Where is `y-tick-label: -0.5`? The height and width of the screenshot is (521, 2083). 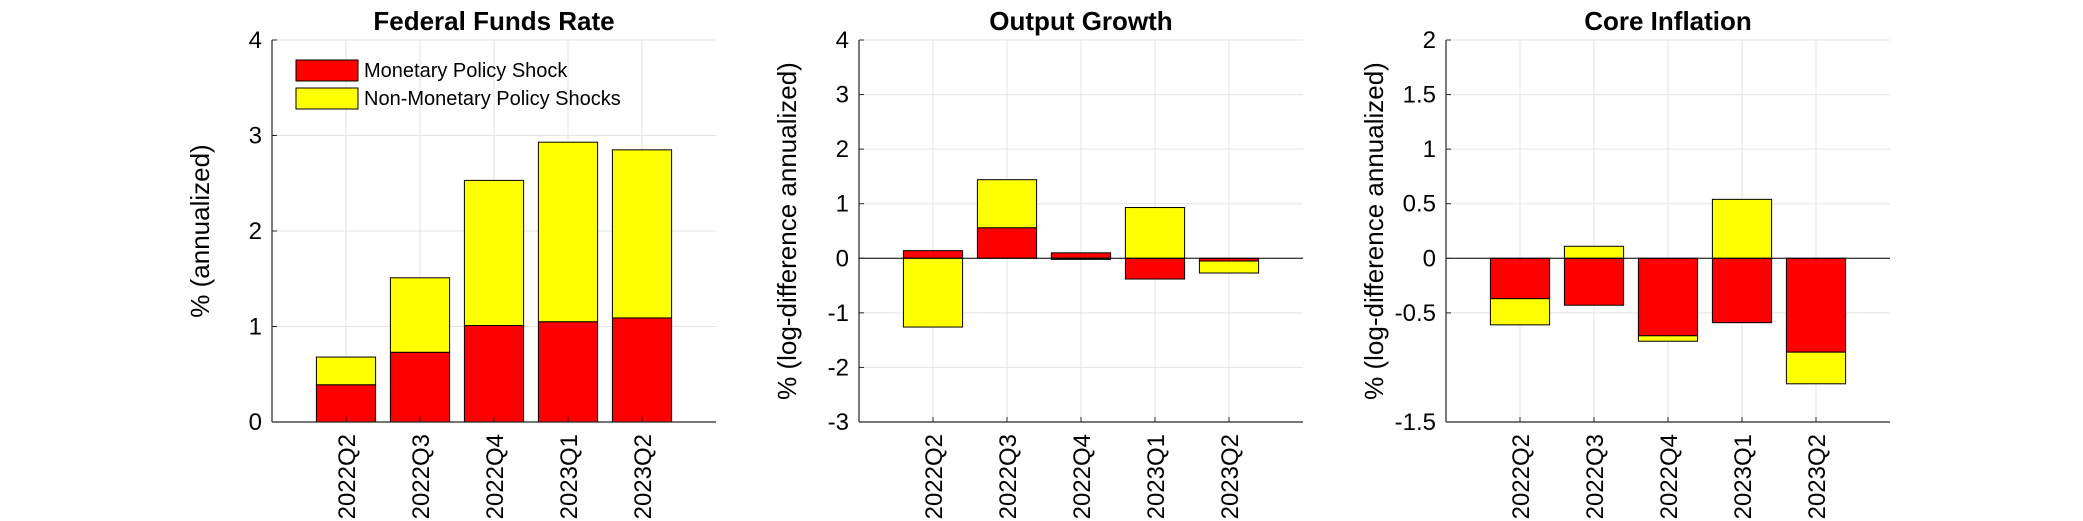 y-tick-label: -0.5 is located at coordinates (1415, 313).